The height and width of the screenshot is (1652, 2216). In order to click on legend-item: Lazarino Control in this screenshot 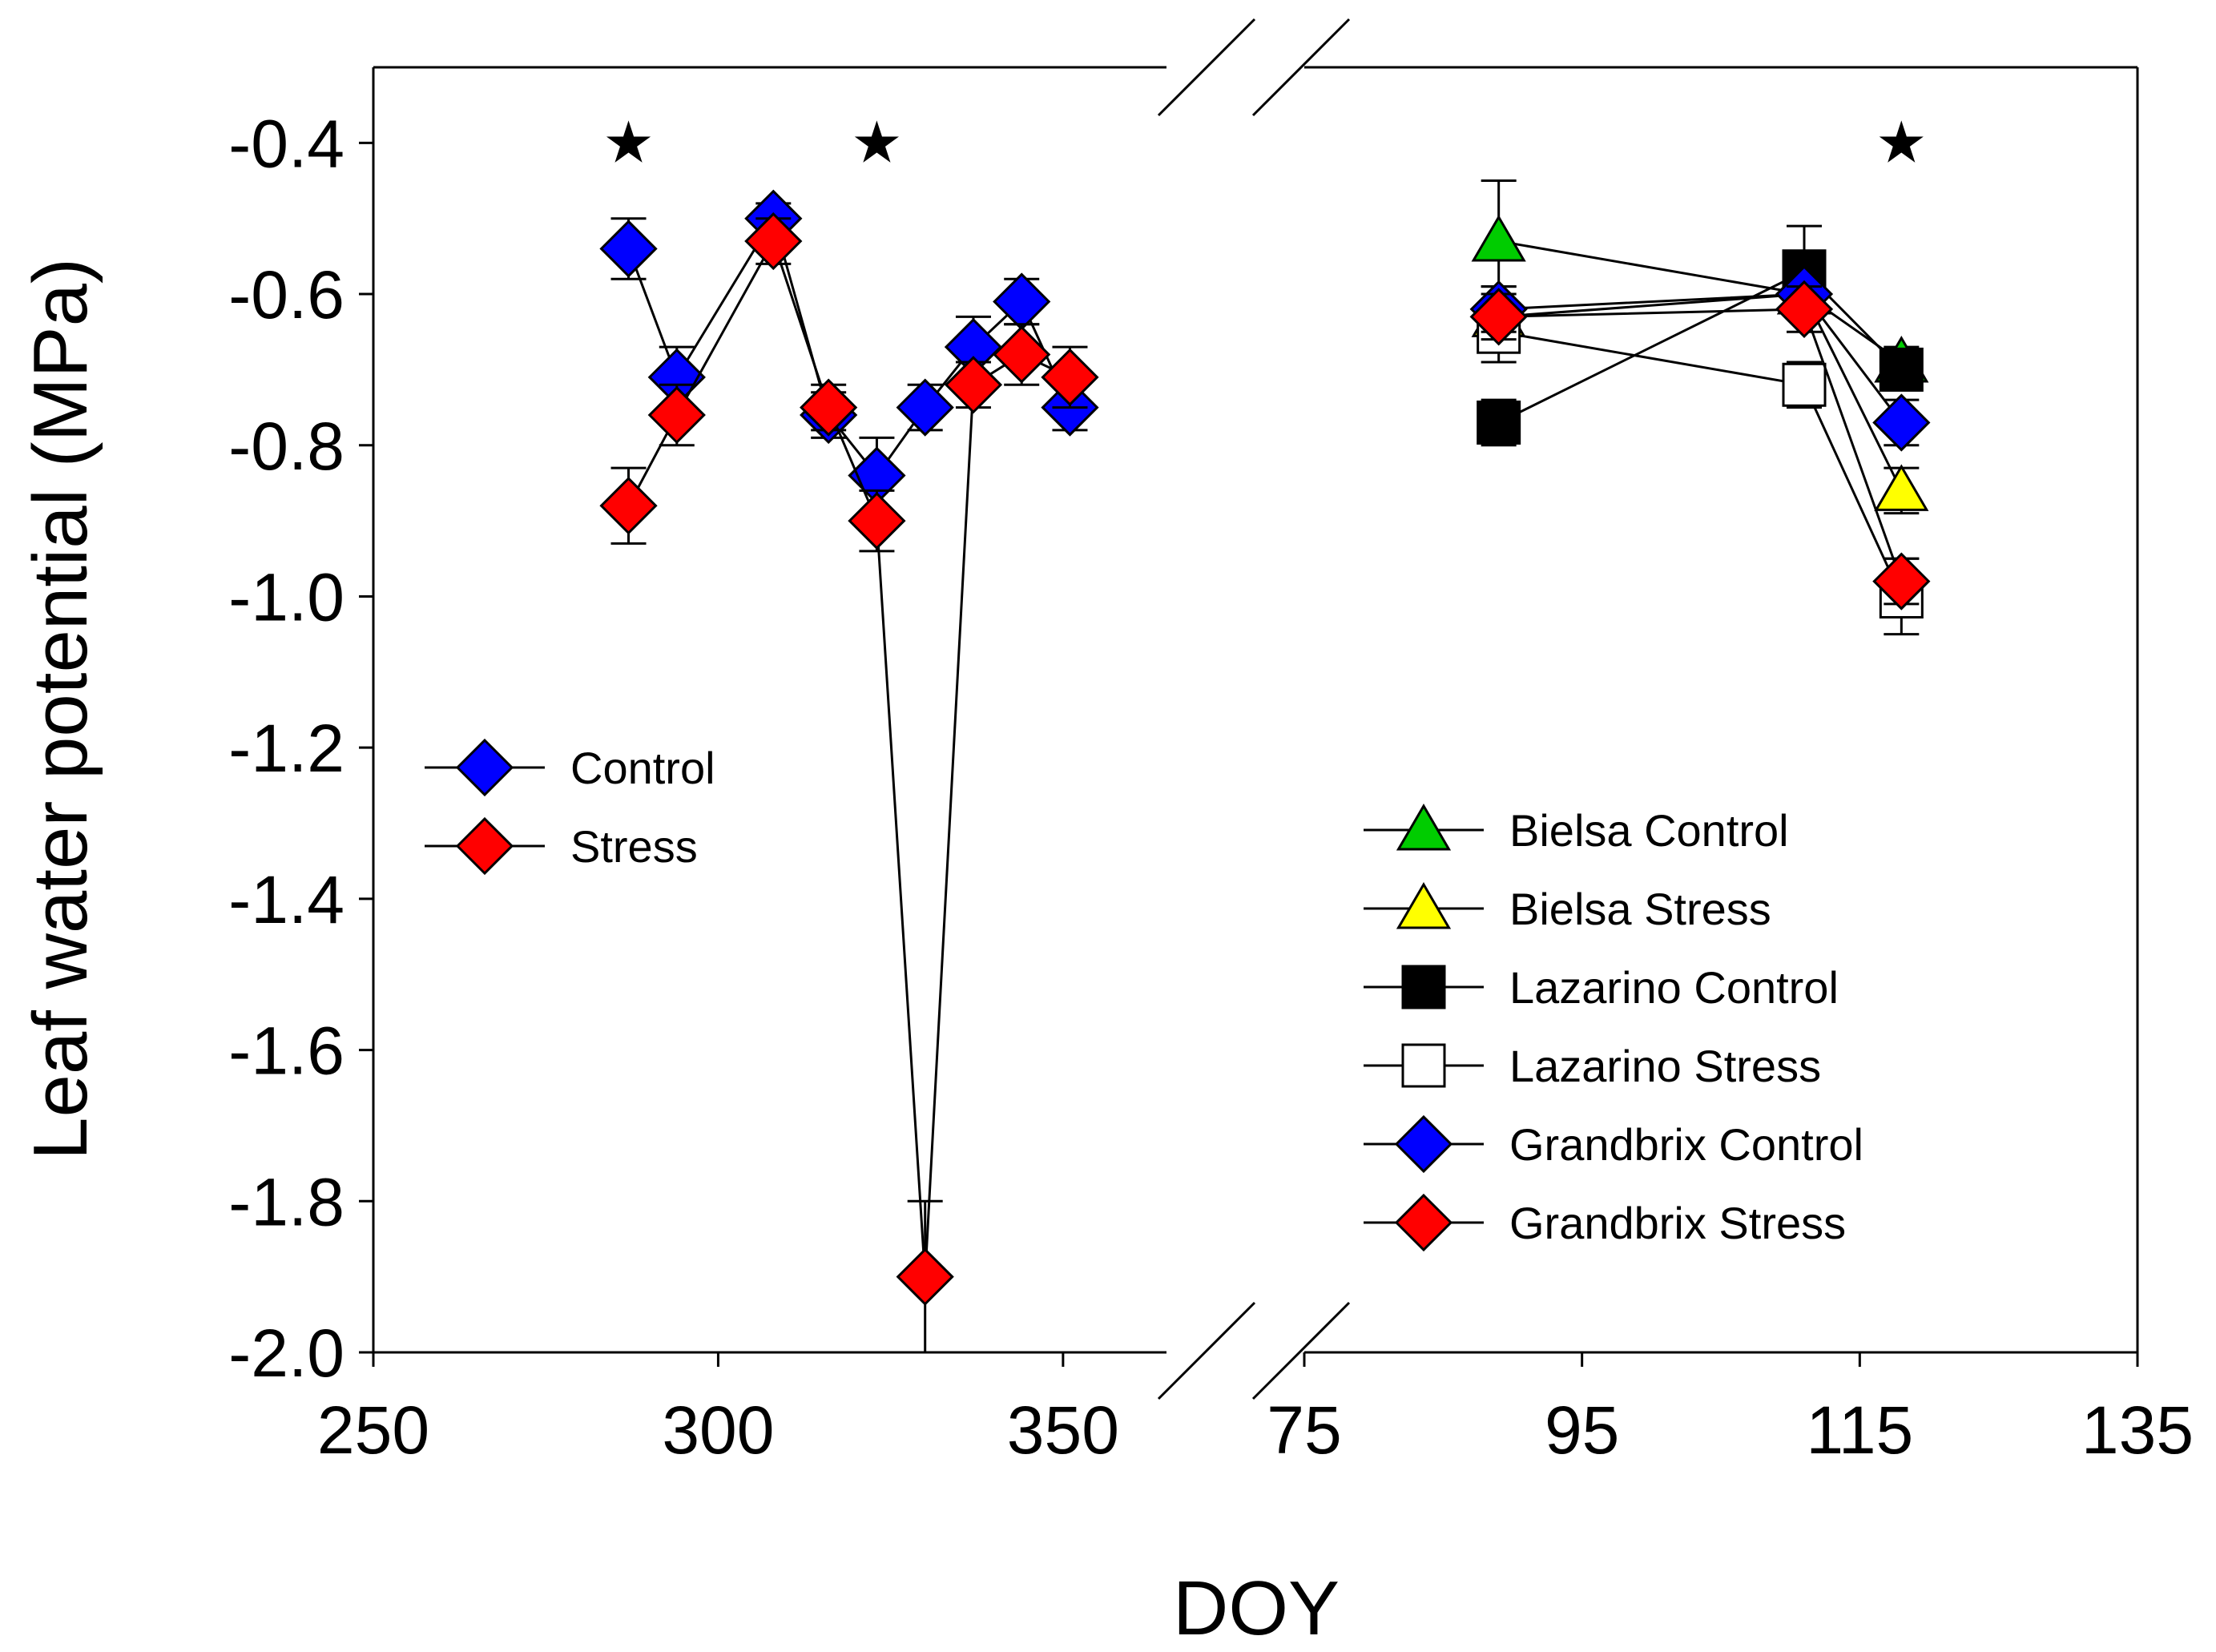, I will do `click(1601, 987)`.